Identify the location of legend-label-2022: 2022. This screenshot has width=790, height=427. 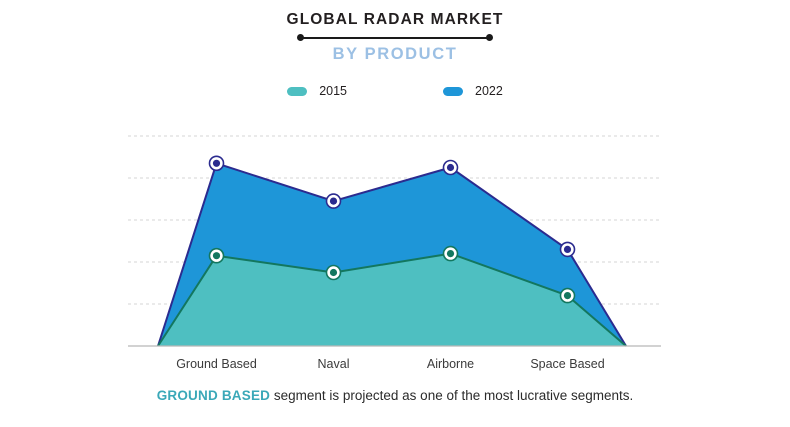
(489, 91).